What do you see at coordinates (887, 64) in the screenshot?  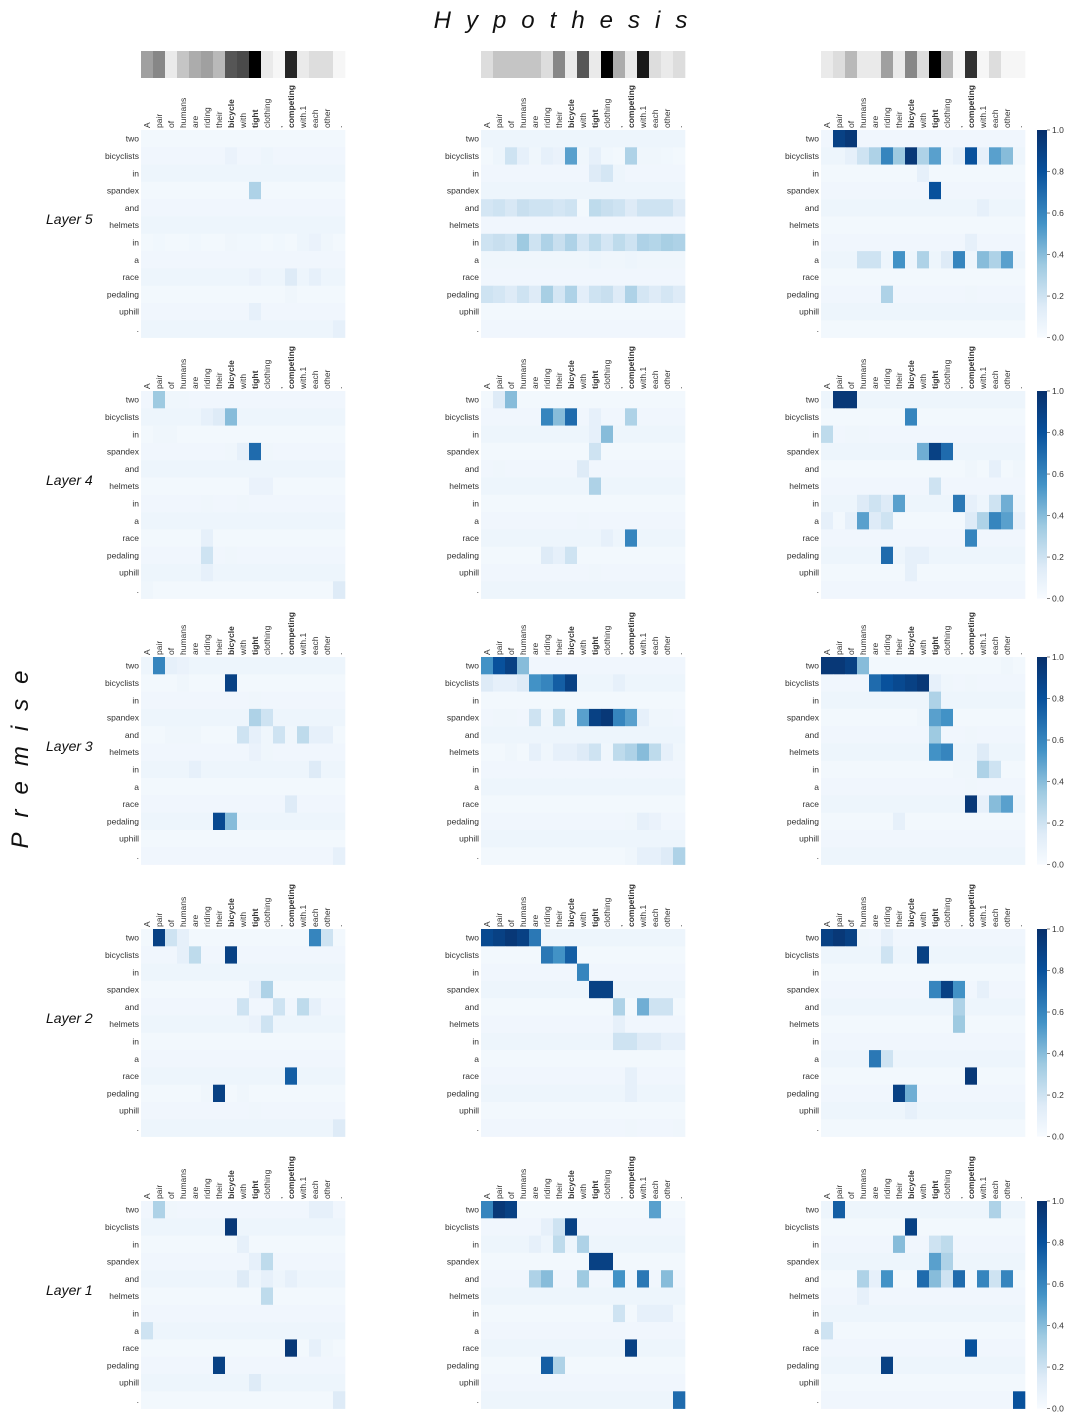 I see `importance-cell` at bounding box center [887, 64].